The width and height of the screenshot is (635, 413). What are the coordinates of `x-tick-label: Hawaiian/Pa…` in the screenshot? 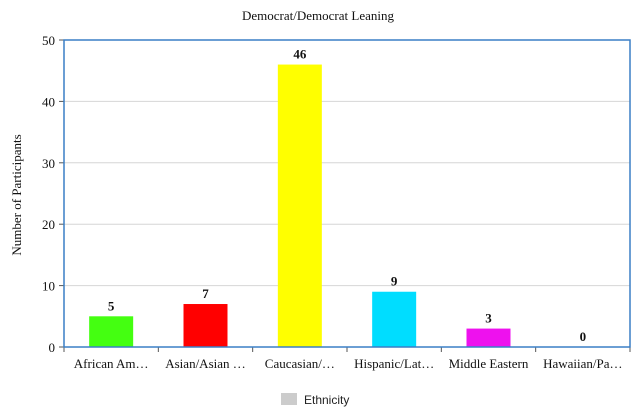 It's located at (582, 363).